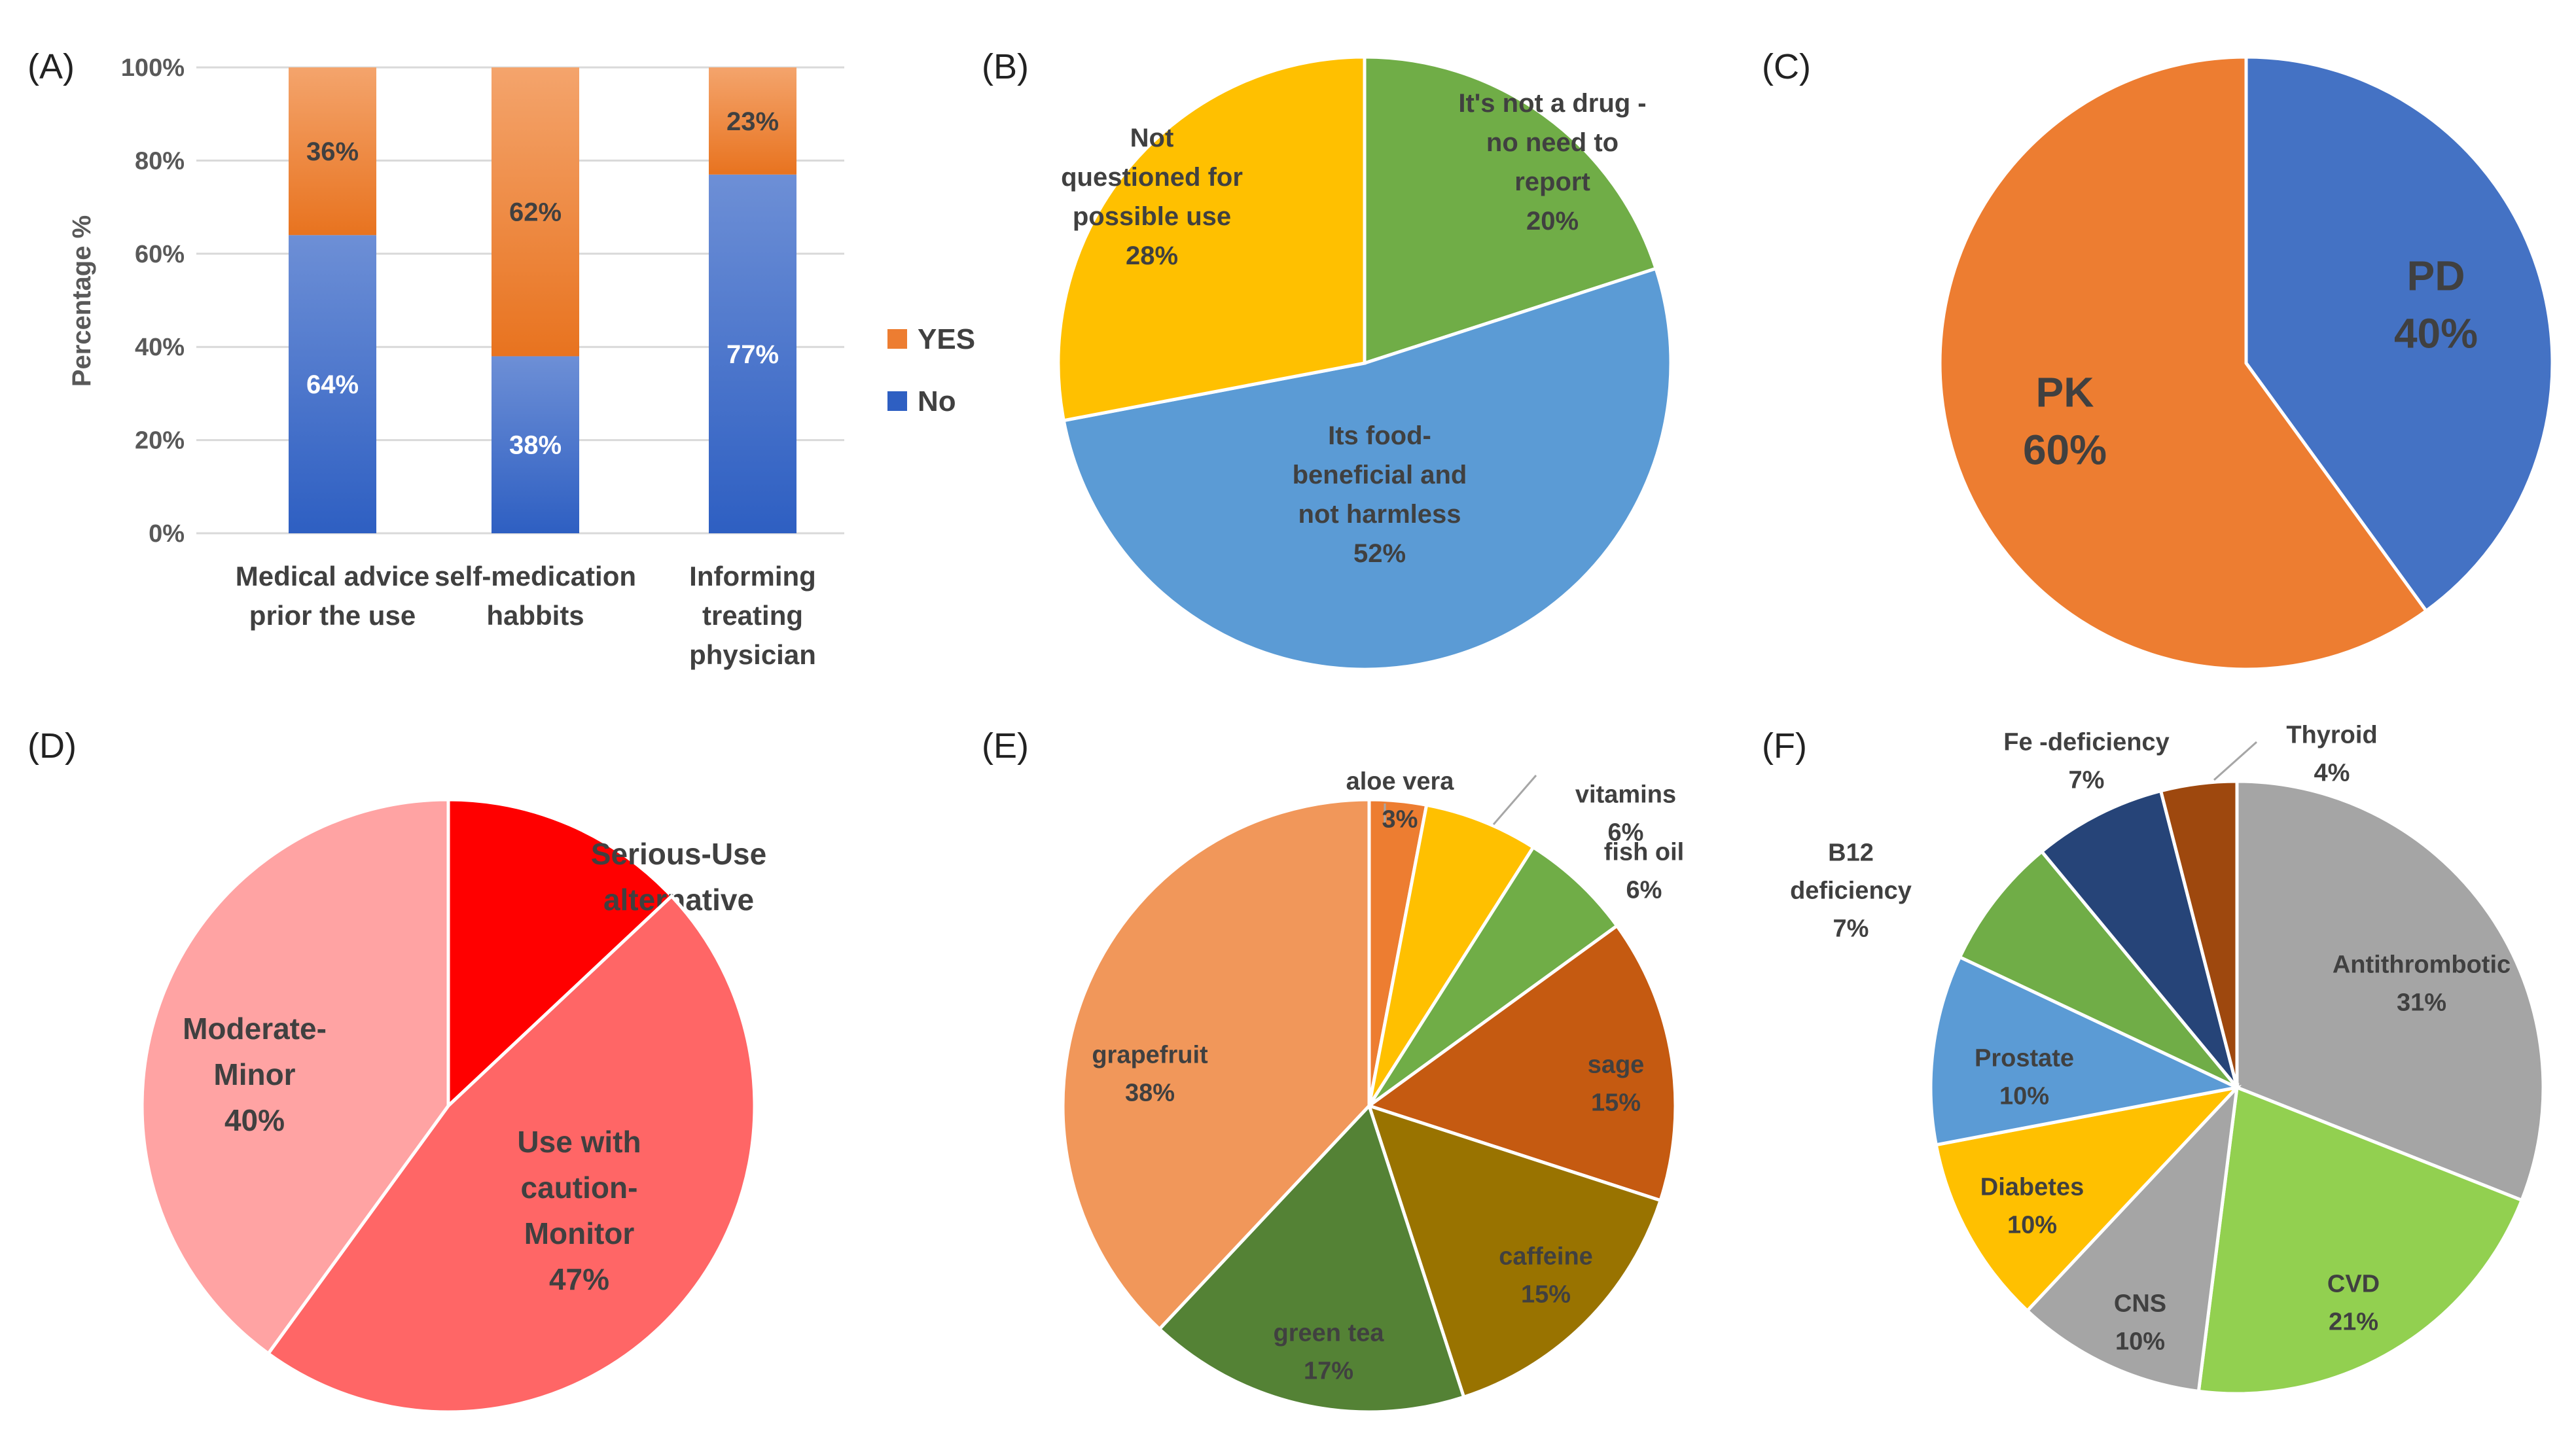  I want to click on y-tick-label: 40%, so click(160, 348).